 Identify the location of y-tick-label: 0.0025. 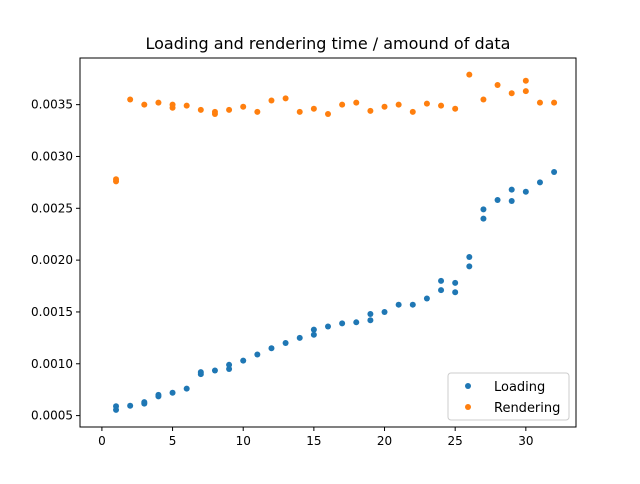
(52, 208).